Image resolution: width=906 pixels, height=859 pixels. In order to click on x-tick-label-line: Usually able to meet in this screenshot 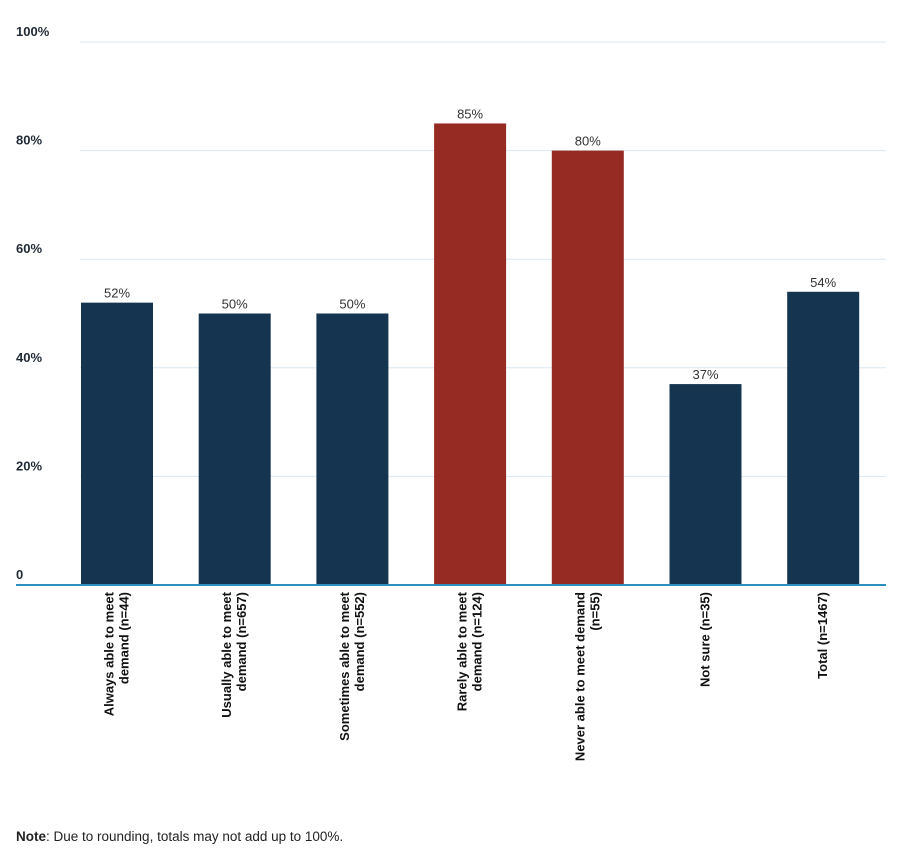, I will do `click(226, 654)`.